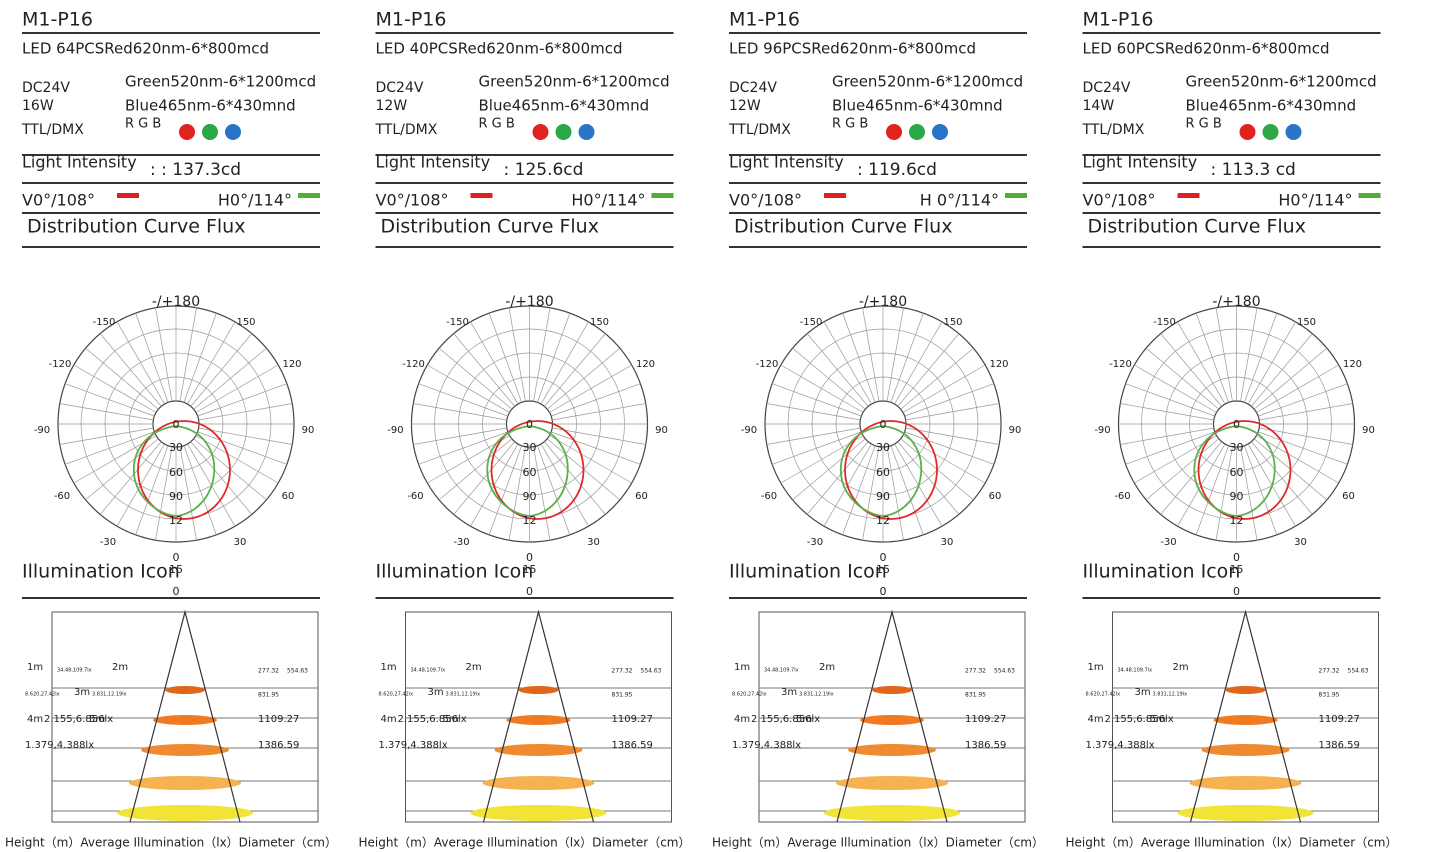  What do you see at coordinates (145, 49) in the screenshot?
I see `led-spec: LED 64PCSRed620nm-6*800mcd` at bounding box center [145, 49].